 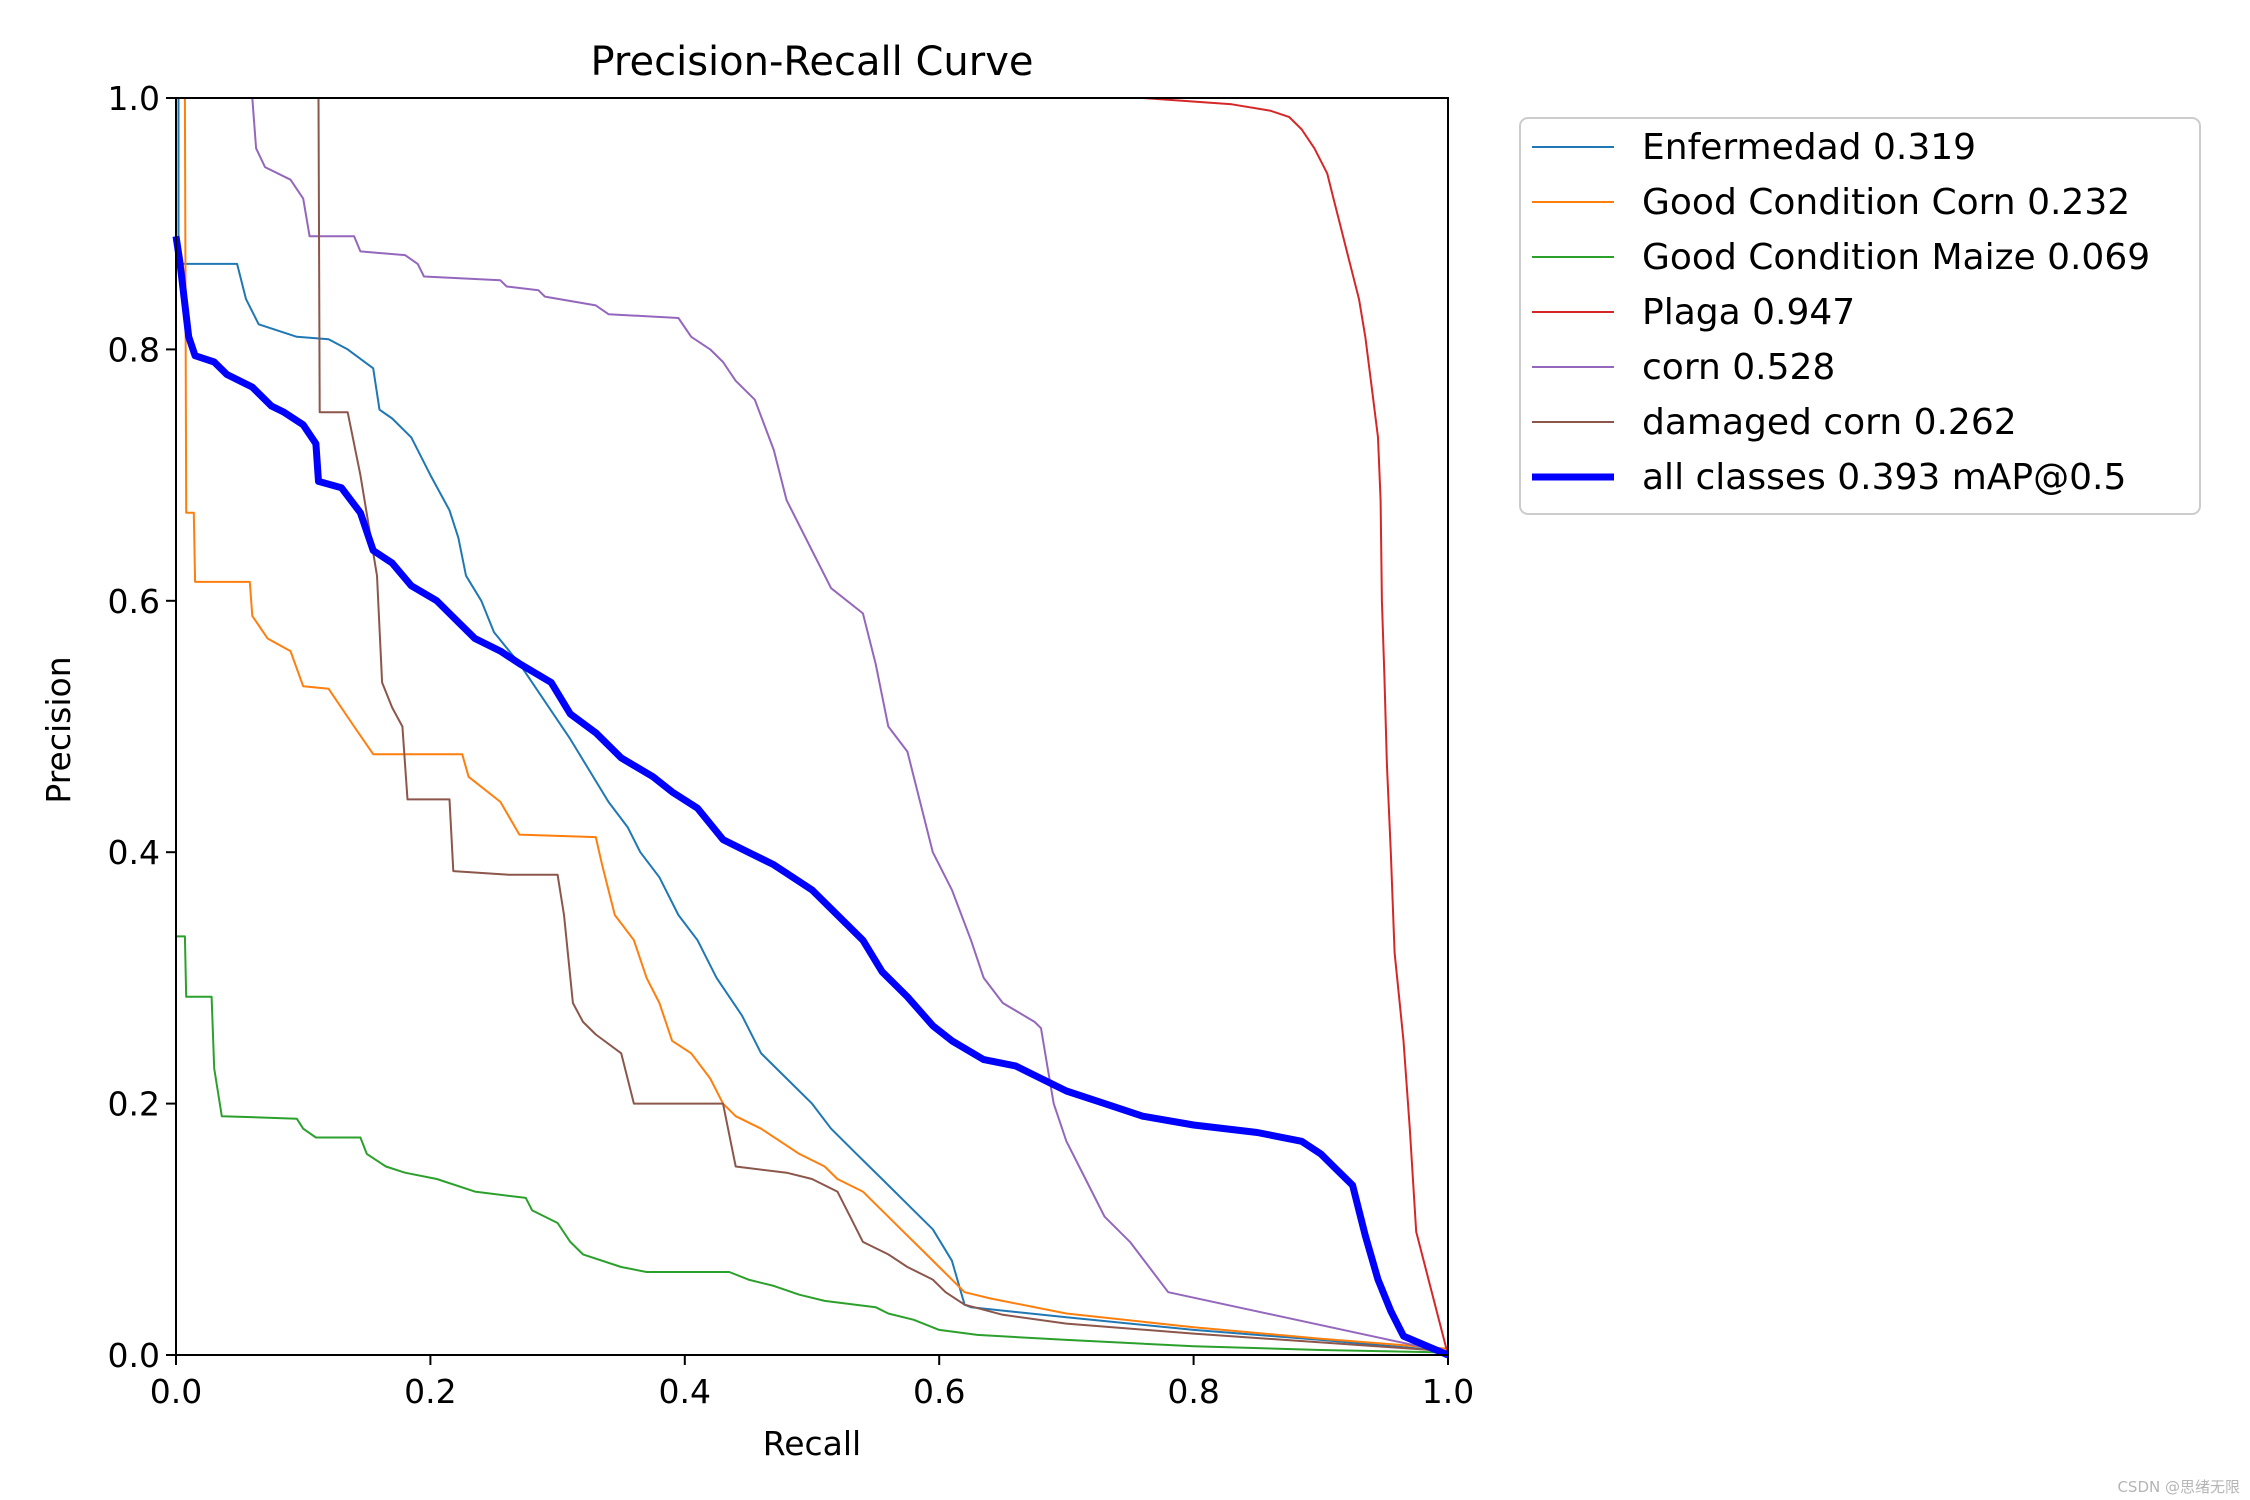 What do you see at coordinates (134, 1355) in the screenshot?
I see `y-tick-label: 0.0` at bounding box center [134, 1355].